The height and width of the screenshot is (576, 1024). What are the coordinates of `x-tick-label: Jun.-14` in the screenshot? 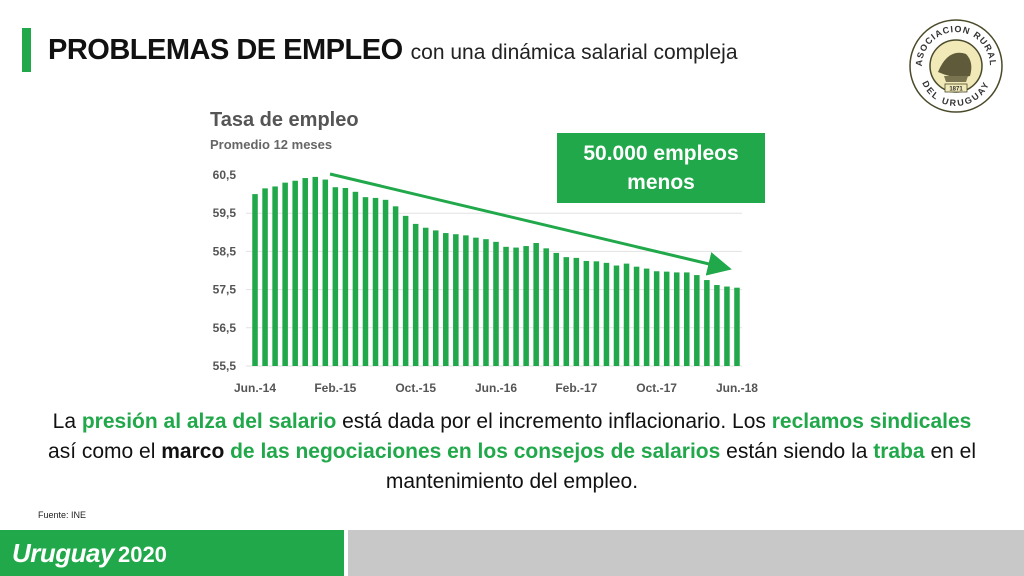 It's located at (255, 388).